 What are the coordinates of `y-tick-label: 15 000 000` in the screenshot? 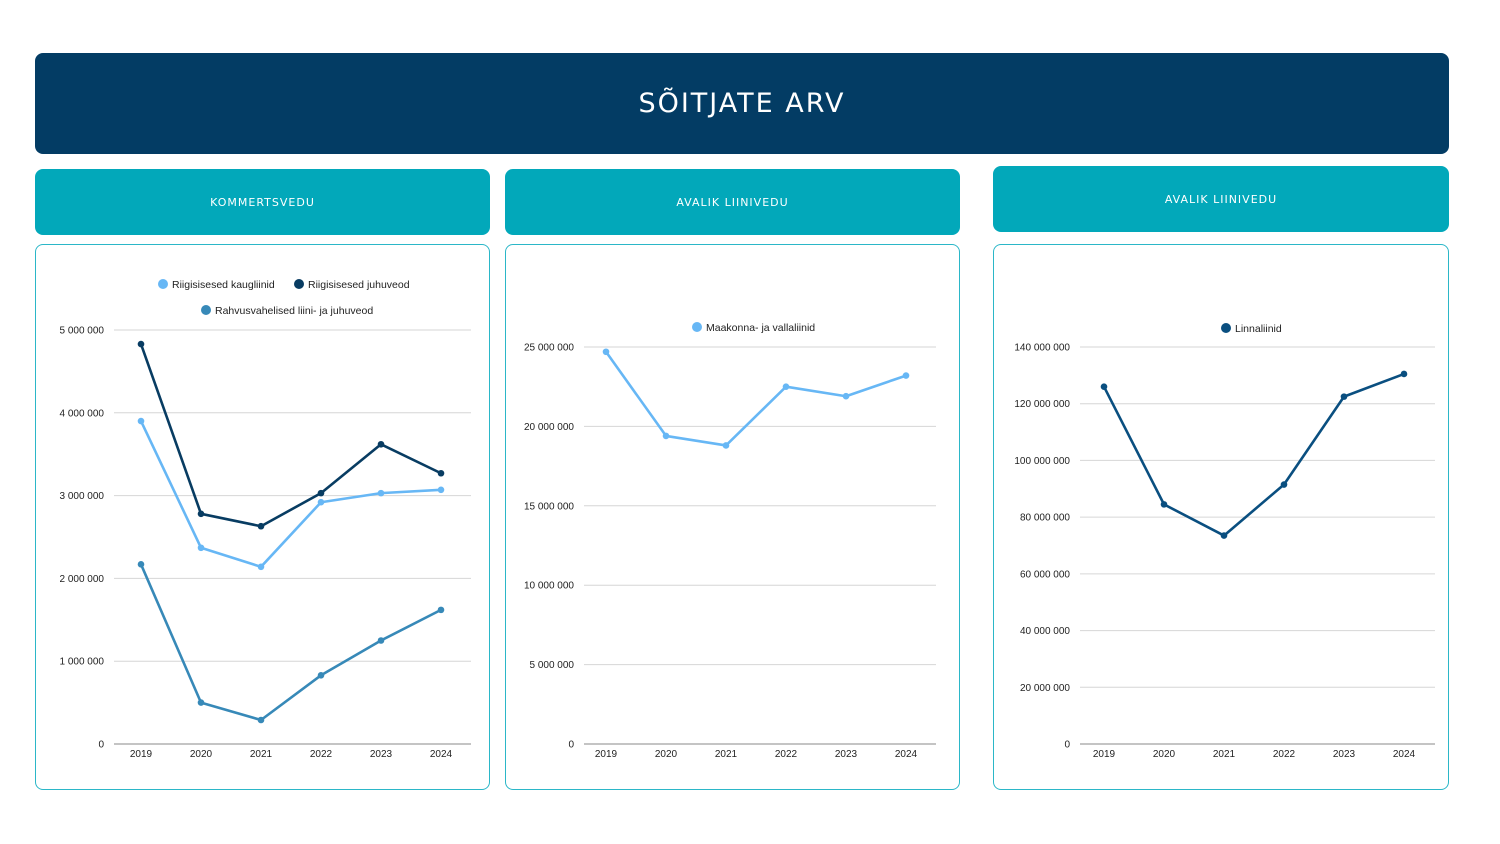 It's located at (549, 506).